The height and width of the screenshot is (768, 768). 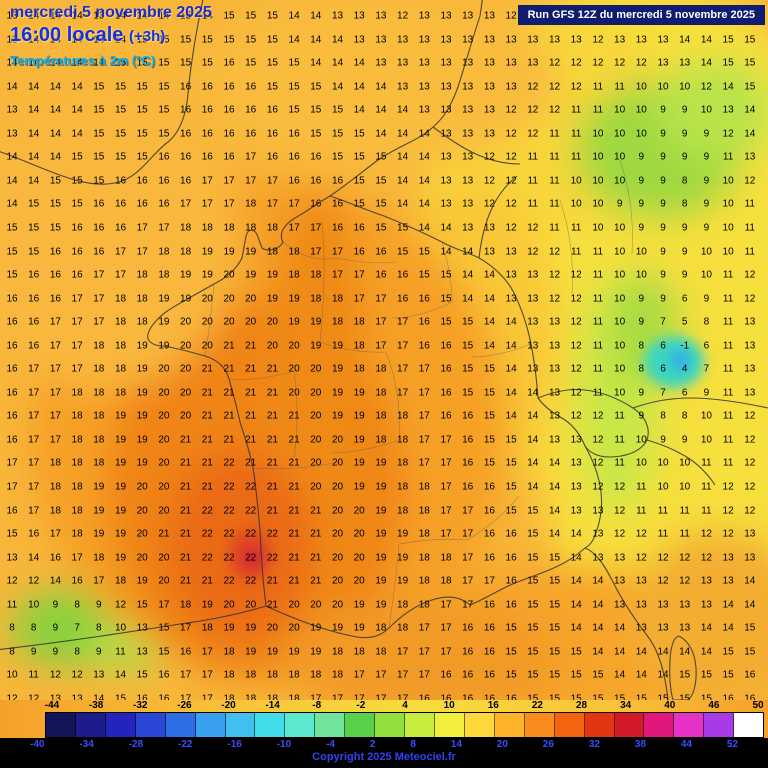 What do you see at coordinates (67, 35) in the screenshot?
I see `time-local: 16:00 locale` at bounding box center [67, 35].